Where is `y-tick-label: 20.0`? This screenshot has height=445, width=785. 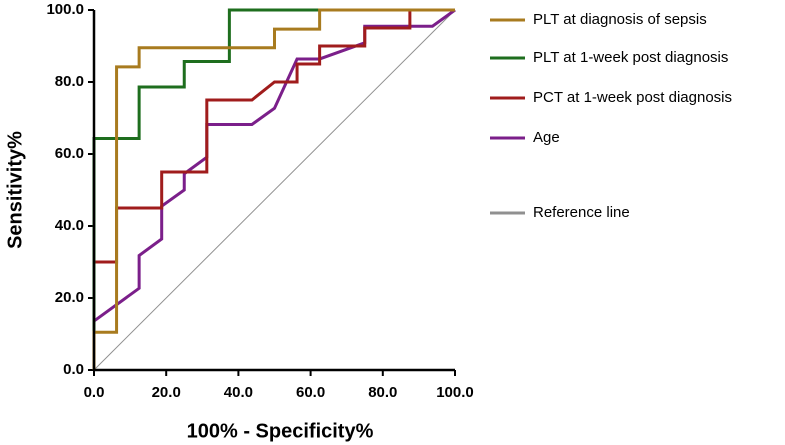
y-tick-label: 20.0 is located at coordinates (69, 297).